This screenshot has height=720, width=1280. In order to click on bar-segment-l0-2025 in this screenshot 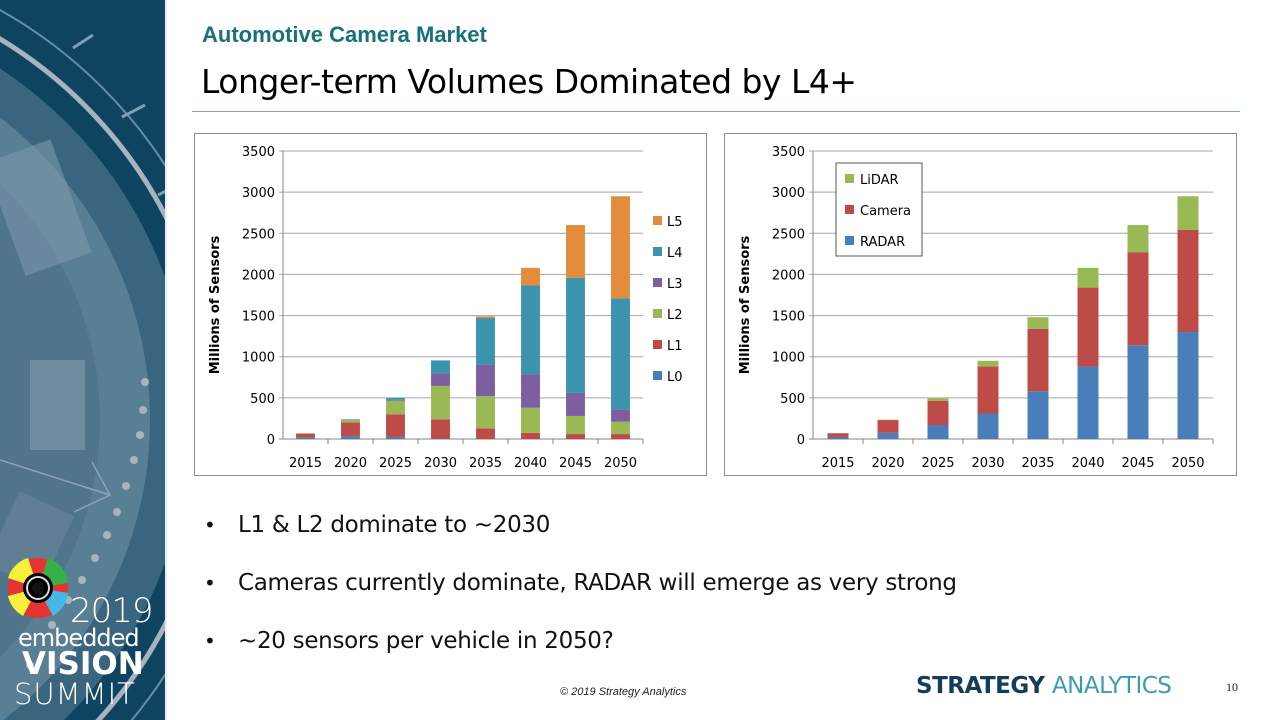, I will do `click(395, 437)`.